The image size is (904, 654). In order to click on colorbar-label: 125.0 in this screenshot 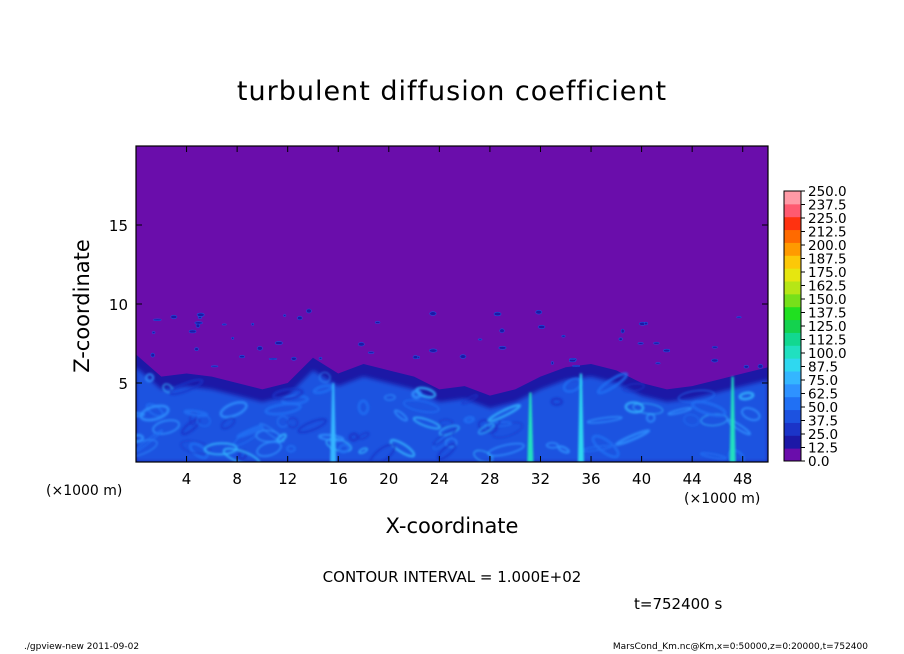, I will do `click(827, 327)`.